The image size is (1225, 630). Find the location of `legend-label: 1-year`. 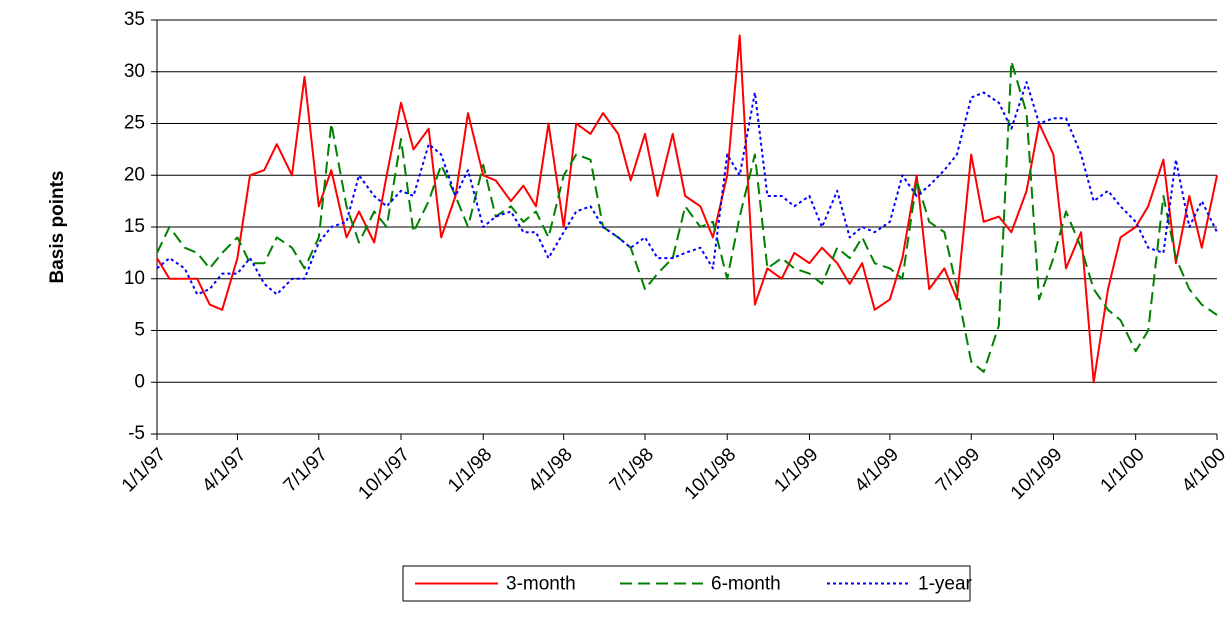

legend-label: 1-year is located at coordinates (945, 584).